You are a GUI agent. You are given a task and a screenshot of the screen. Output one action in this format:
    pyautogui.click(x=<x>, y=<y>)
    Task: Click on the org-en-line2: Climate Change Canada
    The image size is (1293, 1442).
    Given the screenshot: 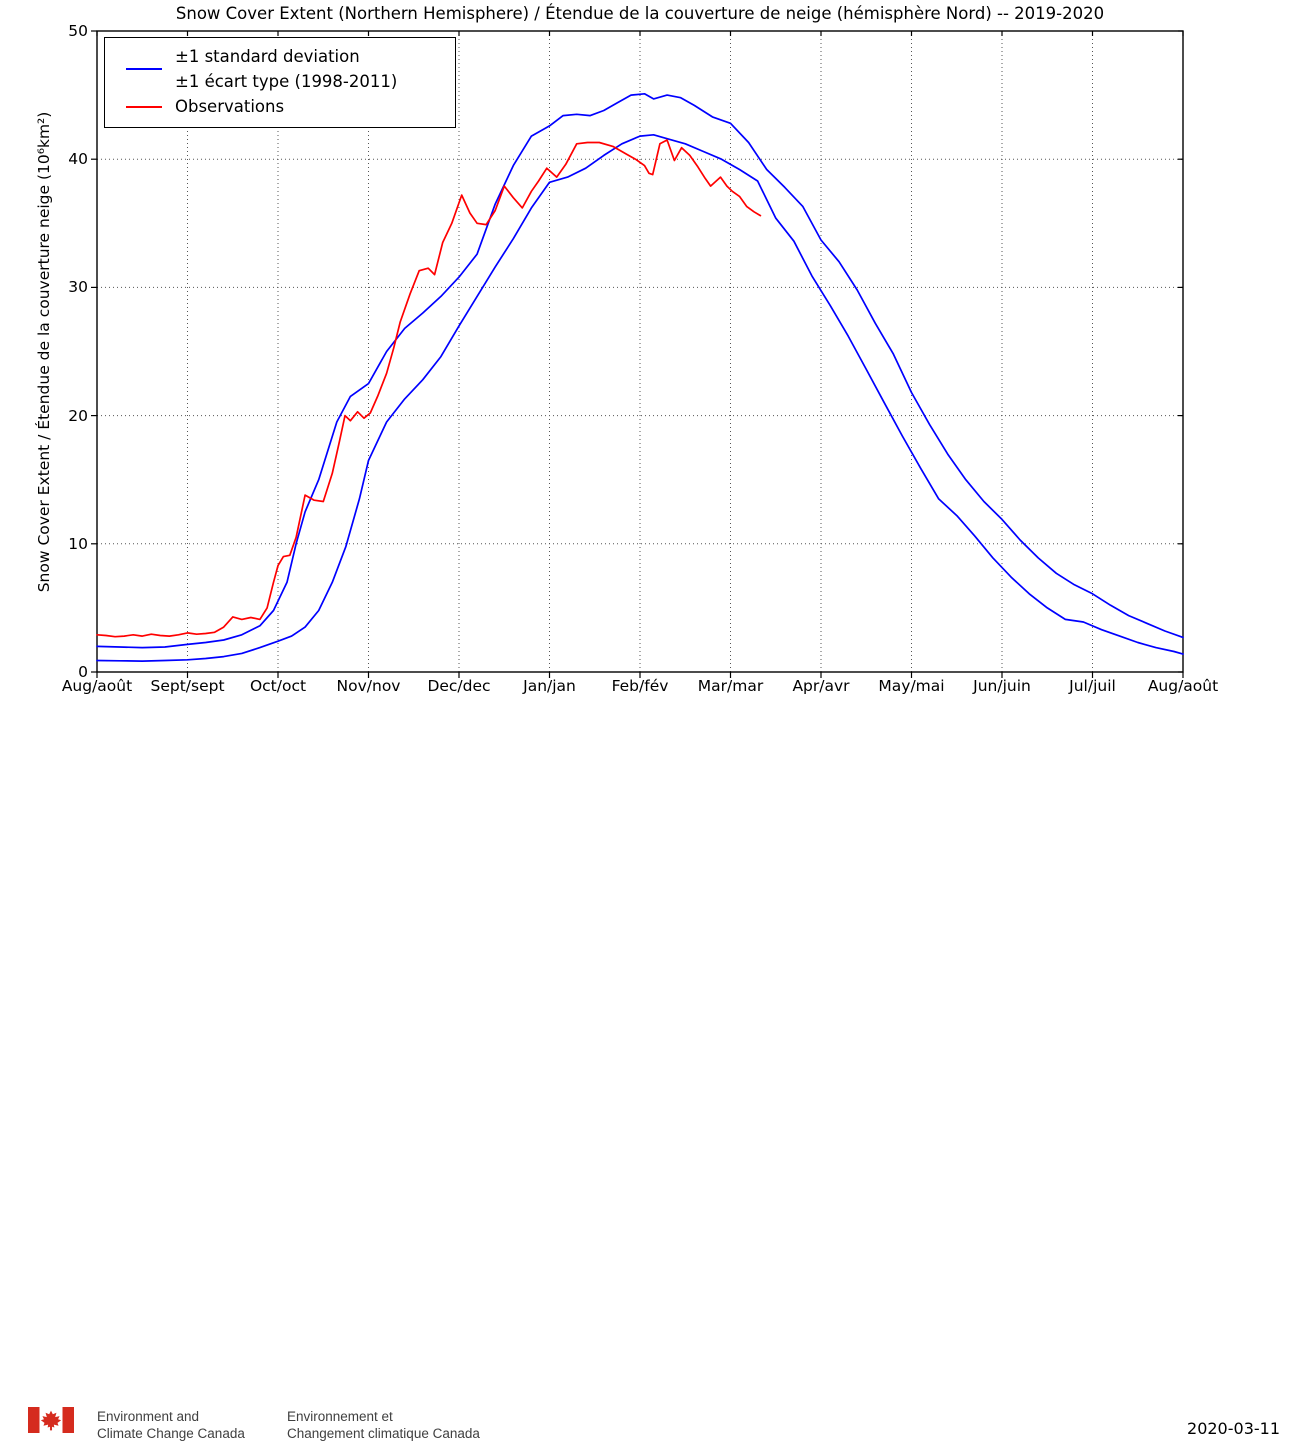 What is the action you would take?
    pyautogui.click(x=171, y=1433)
    